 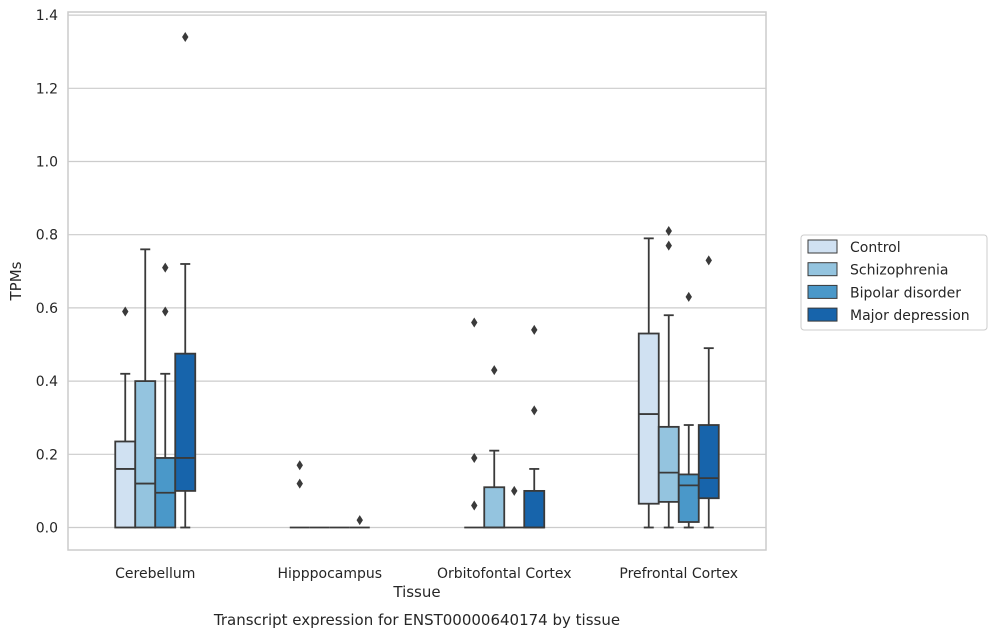 I want to click on x-tick-label: Orbitofontal Cortex, so click(x=504, y=574).